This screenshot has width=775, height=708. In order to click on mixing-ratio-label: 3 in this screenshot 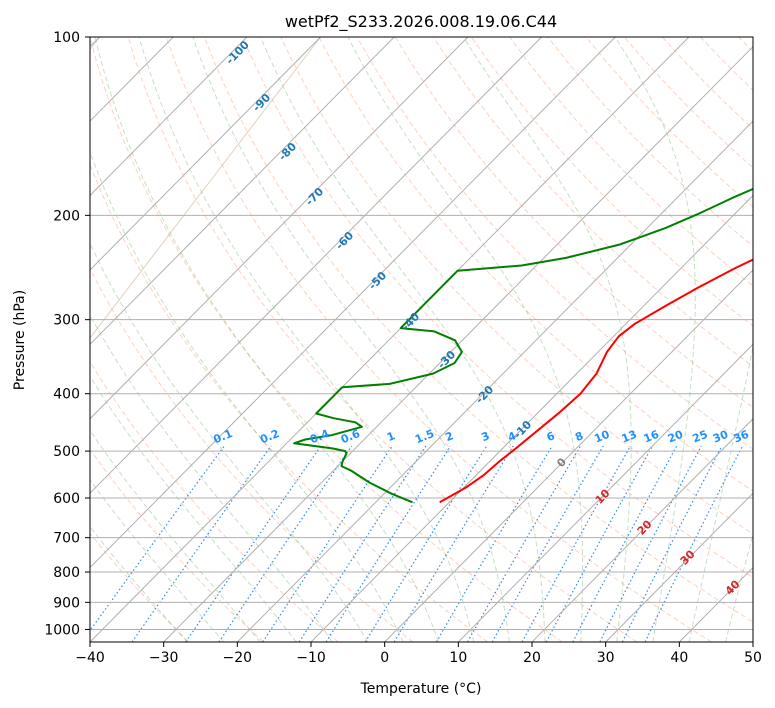, I will do `click(486, 436)`.